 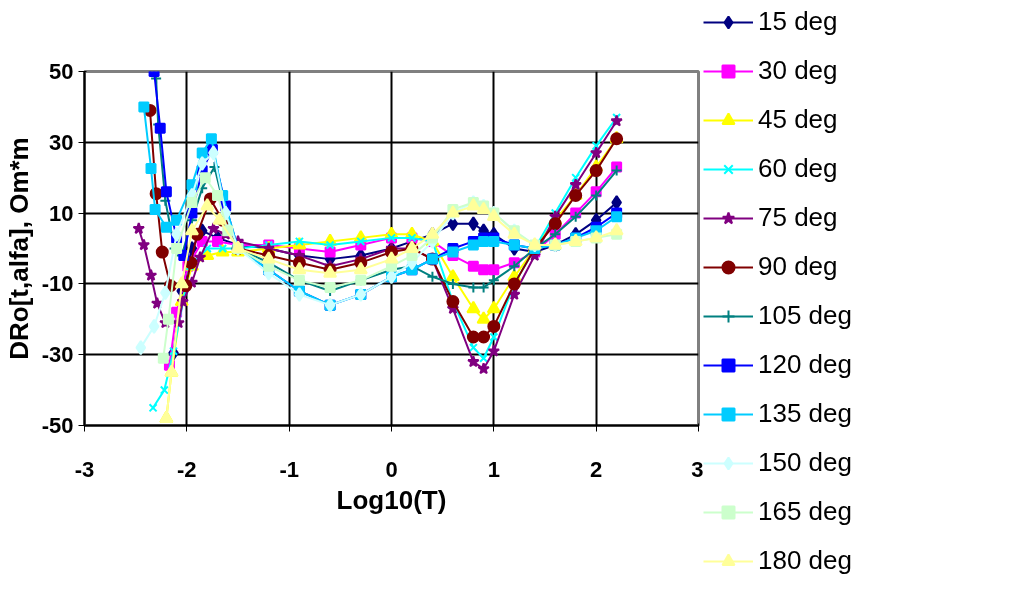 What do you see at coordinates (61, 71) in the screenshot?
I see `y-tick-label: 50` at bounding box center [61, 71].